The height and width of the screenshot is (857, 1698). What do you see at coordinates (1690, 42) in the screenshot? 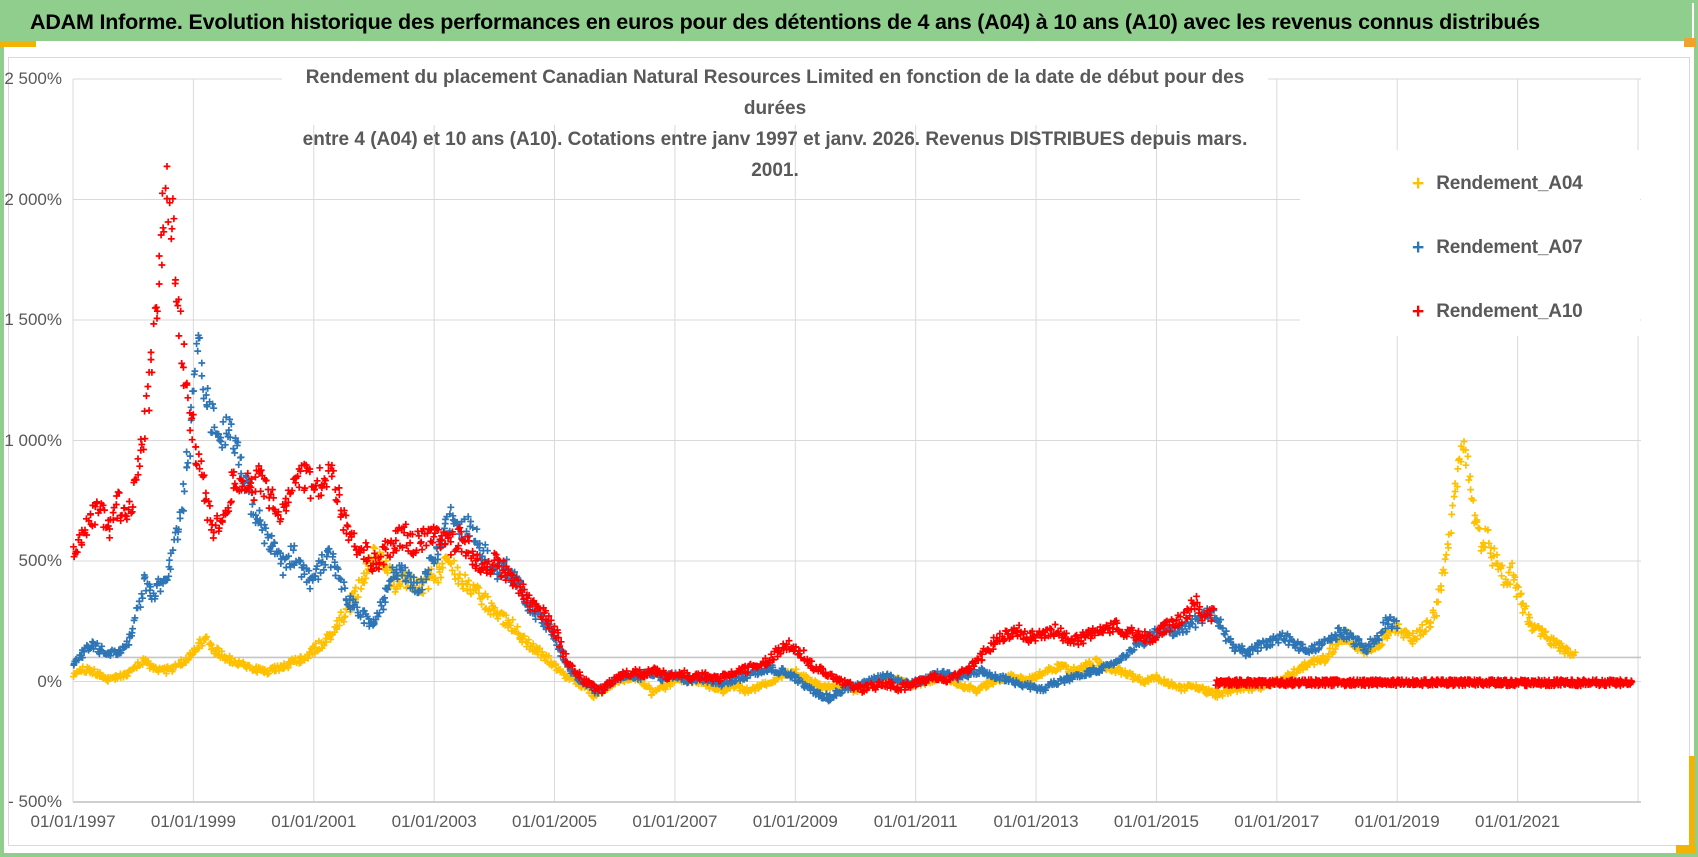
I see `selection-accent-top-right` at bounding box center [1690, 42].